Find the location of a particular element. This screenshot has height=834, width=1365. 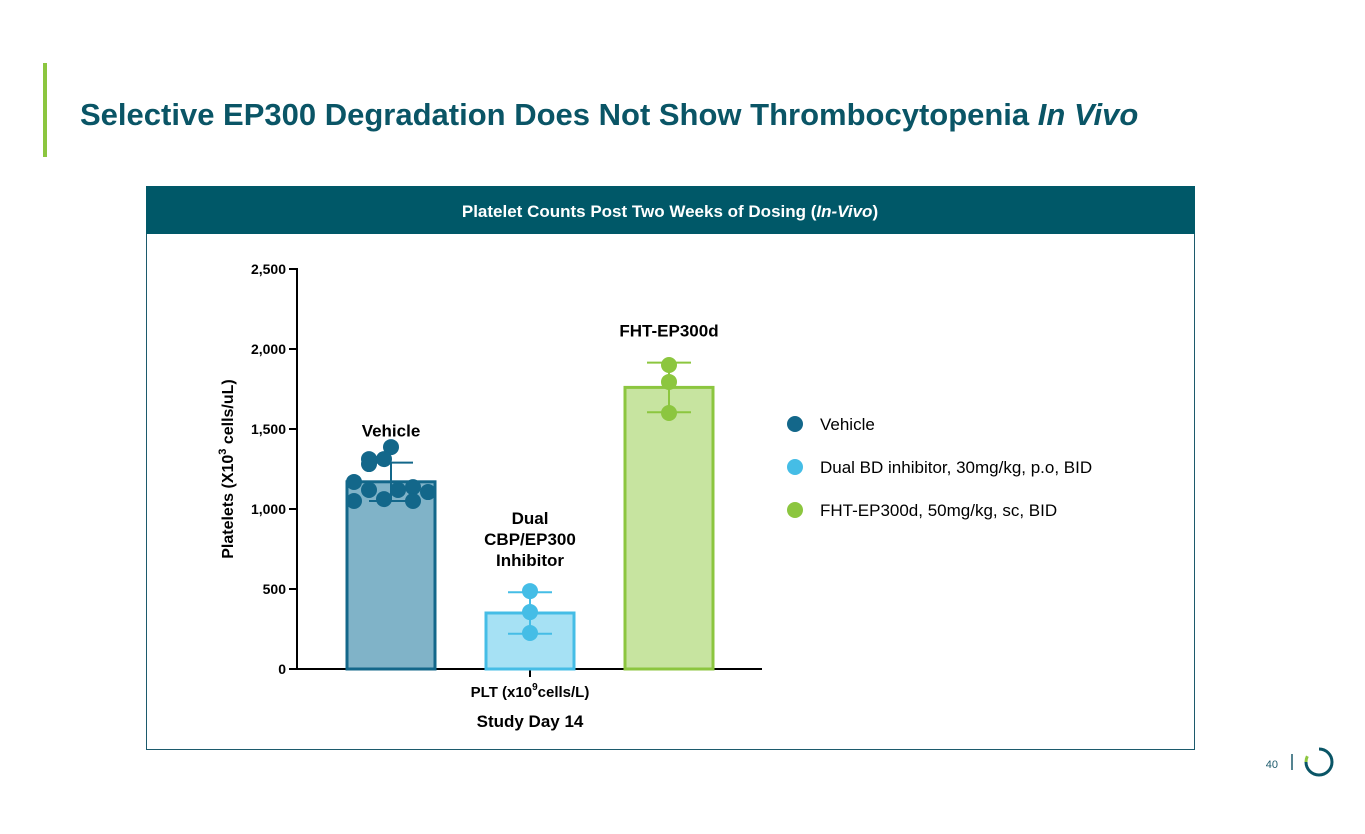

bar-label: Vehicle is located at coordinates (391, 431).